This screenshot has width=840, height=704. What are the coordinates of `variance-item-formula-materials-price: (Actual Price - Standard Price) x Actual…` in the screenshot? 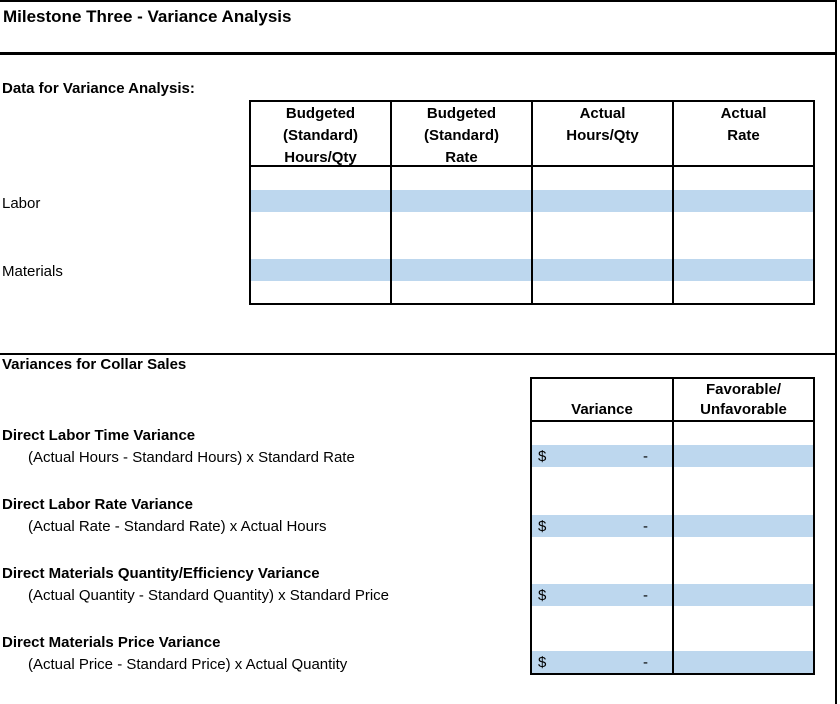 It's located at (188, 664).